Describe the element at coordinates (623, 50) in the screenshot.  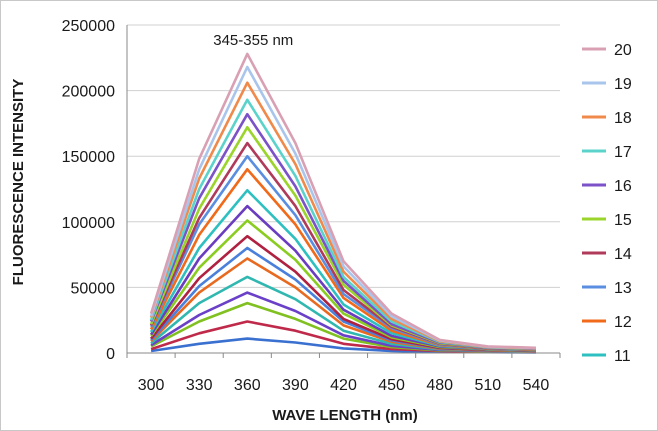
I see `legend-label: 20` at that location.